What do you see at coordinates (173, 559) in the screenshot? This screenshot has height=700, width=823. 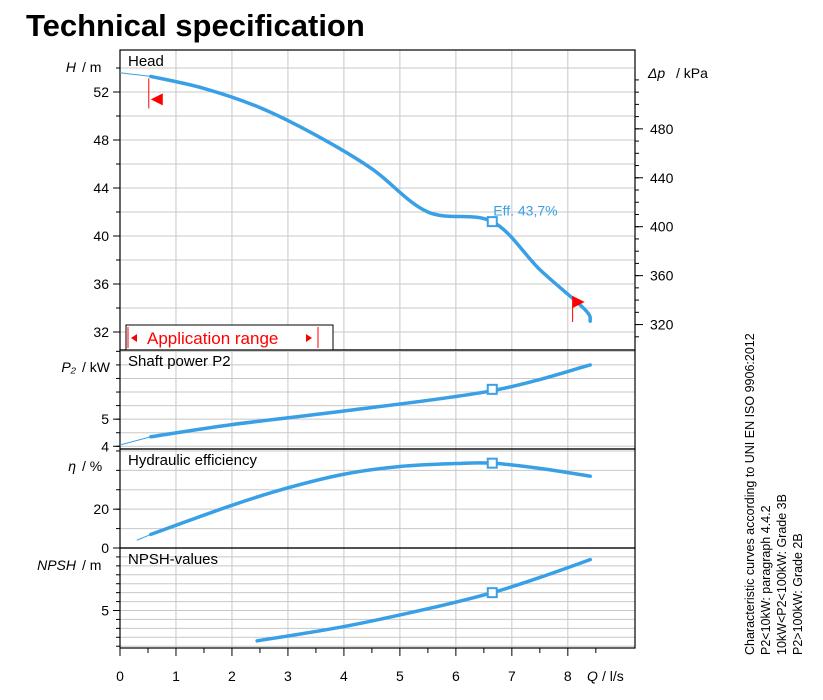 I see `panel-title: NPSH-values` at bounding box center [173, 559].